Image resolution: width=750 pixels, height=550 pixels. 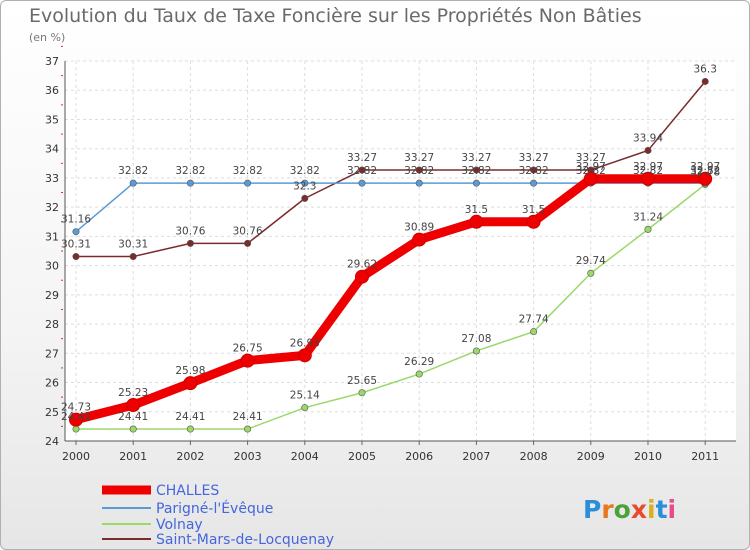 I want to click on y-tick-label: 29, so click(x=52, y=295).